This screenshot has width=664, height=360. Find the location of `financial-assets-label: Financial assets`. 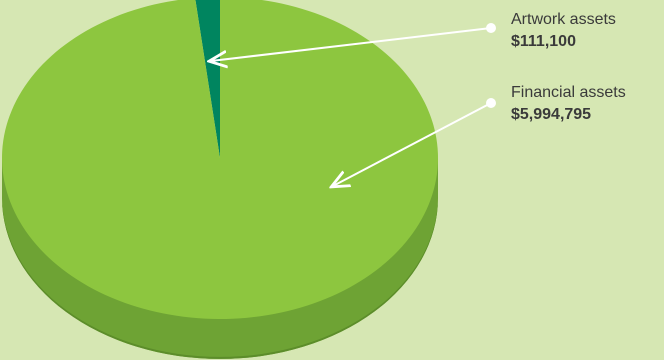

financial-assets-label: Financial assets is located at coordinates (568, 92).